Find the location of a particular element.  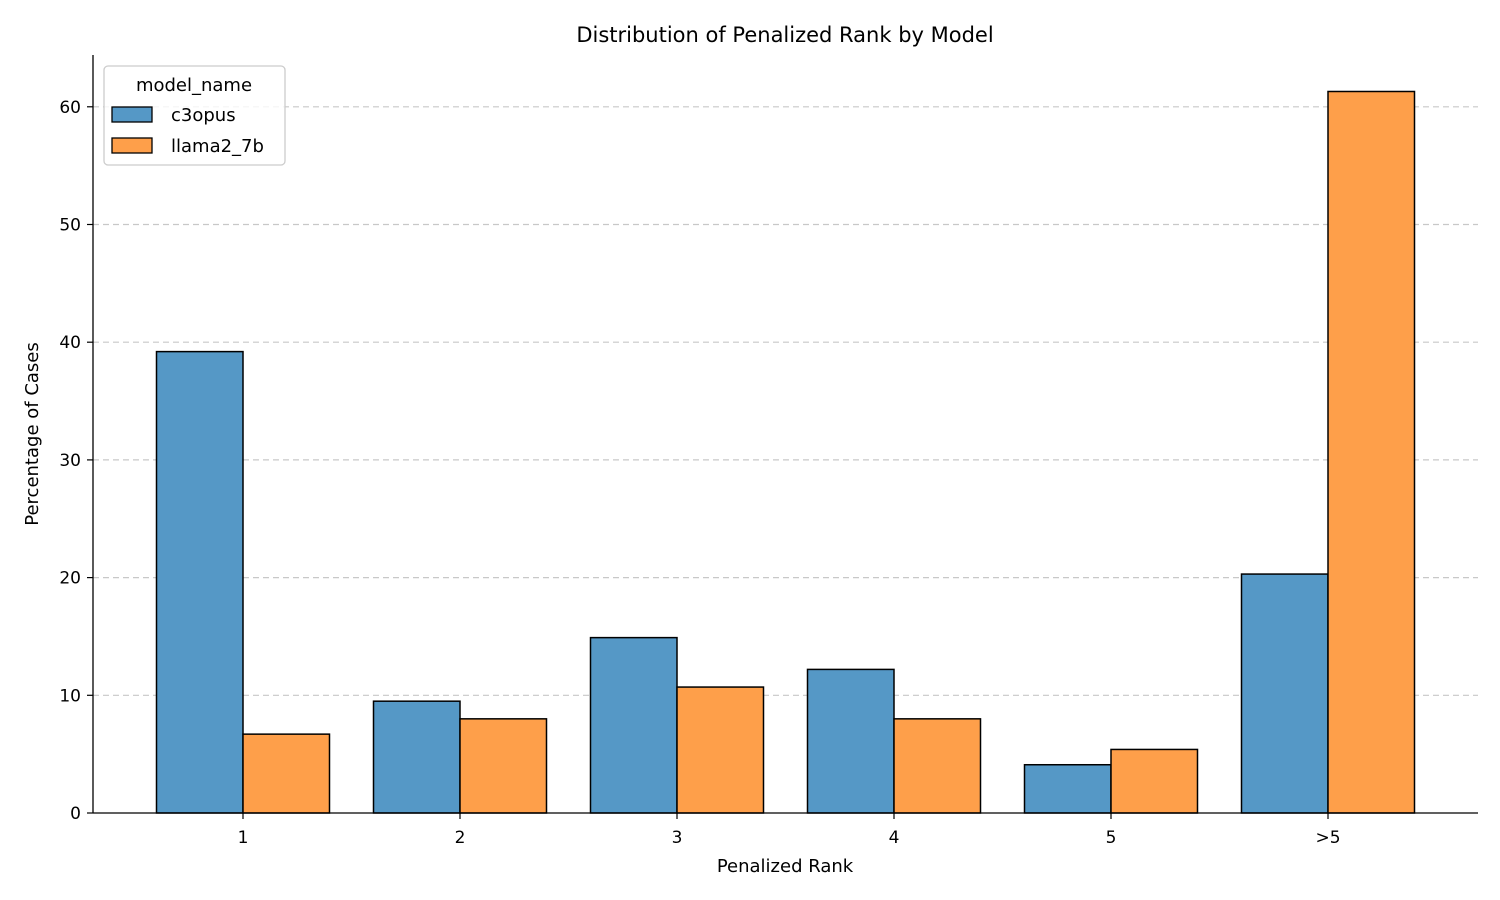

x-tick-label-1: 1 is located at coordinates (243, 838).